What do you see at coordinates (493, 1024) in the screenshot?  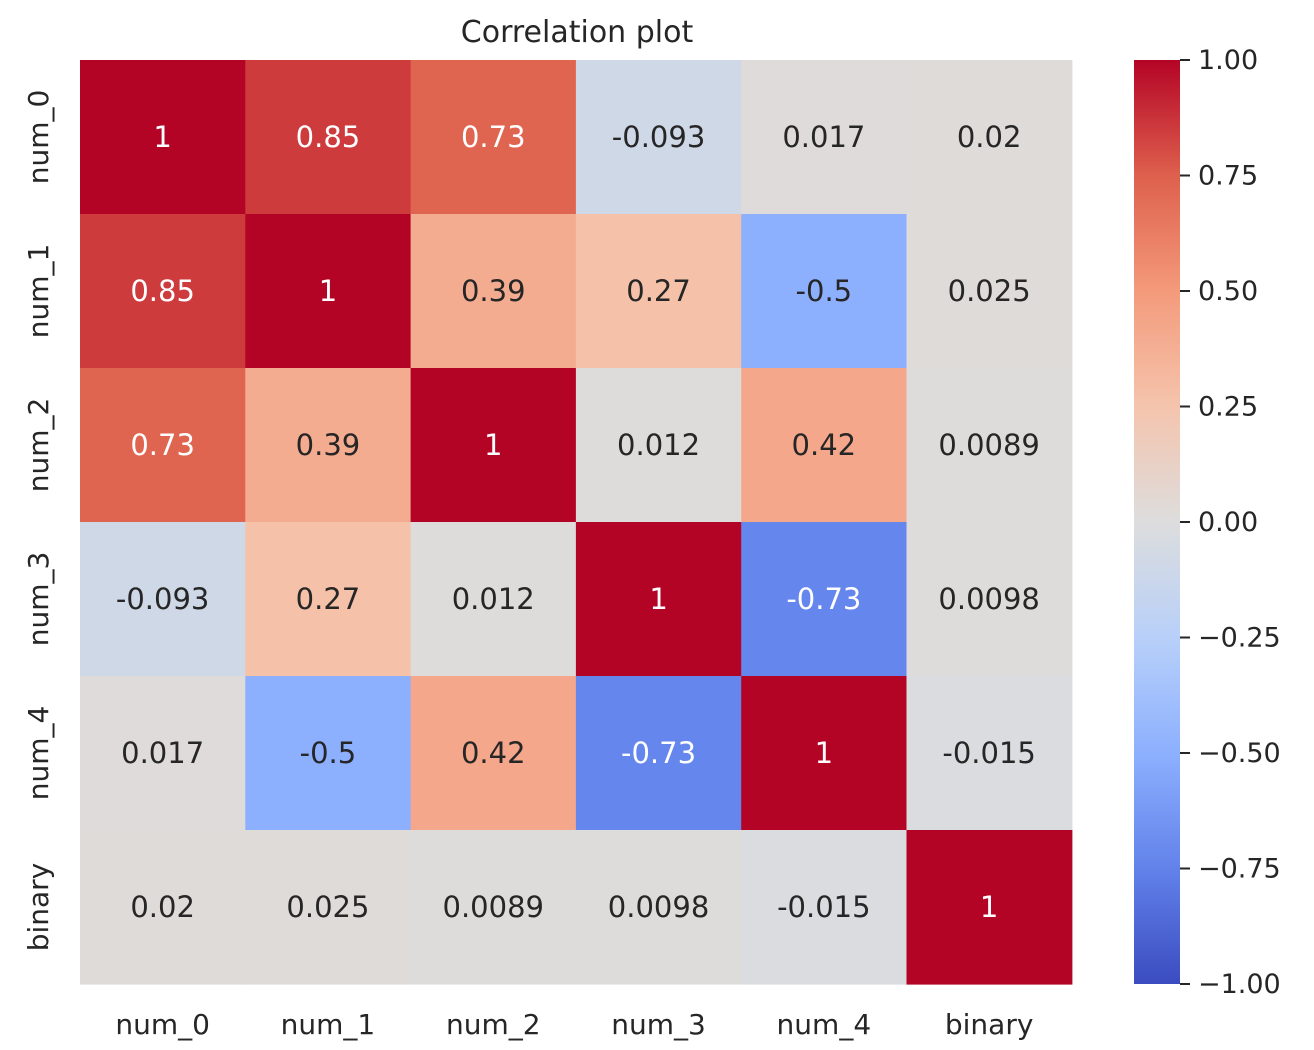 I see `x-tick-label: num_2` at bounding box center [493, 1024].